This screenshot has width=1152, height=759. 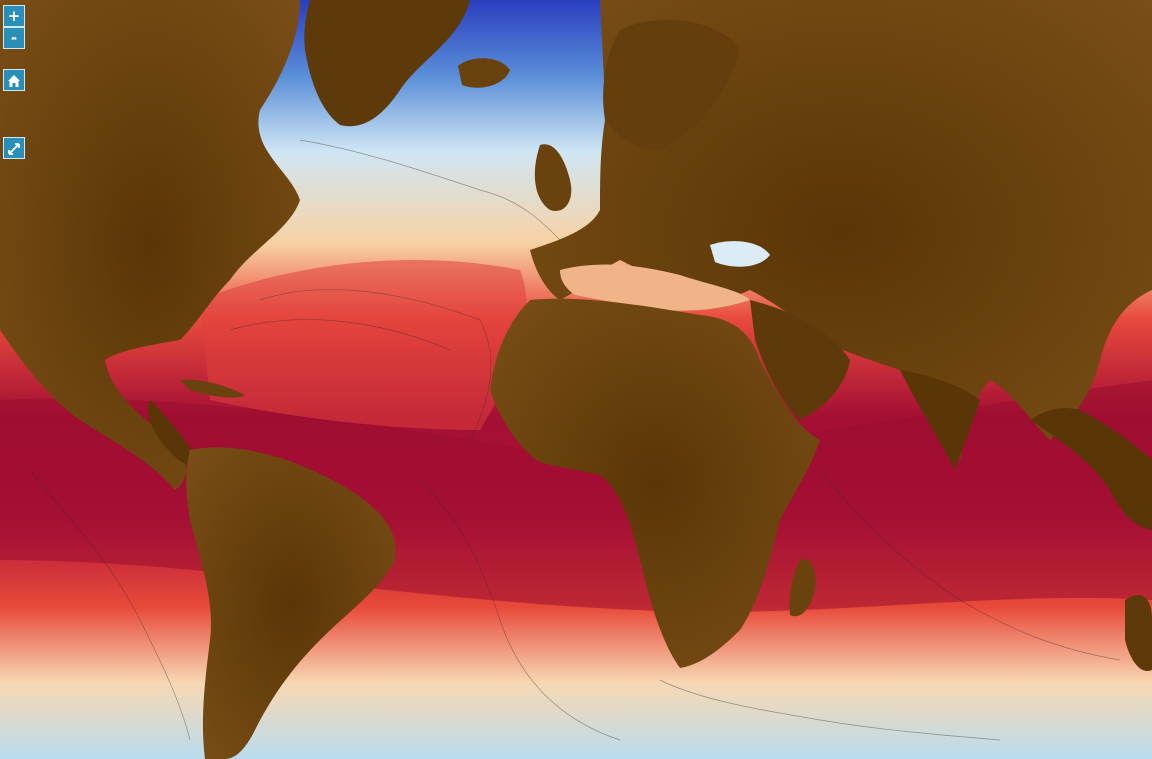 What do you see at coordinates (800, 360) in the screenshot?
I see `arabian-peninsula` at bounding box center [800, 360].